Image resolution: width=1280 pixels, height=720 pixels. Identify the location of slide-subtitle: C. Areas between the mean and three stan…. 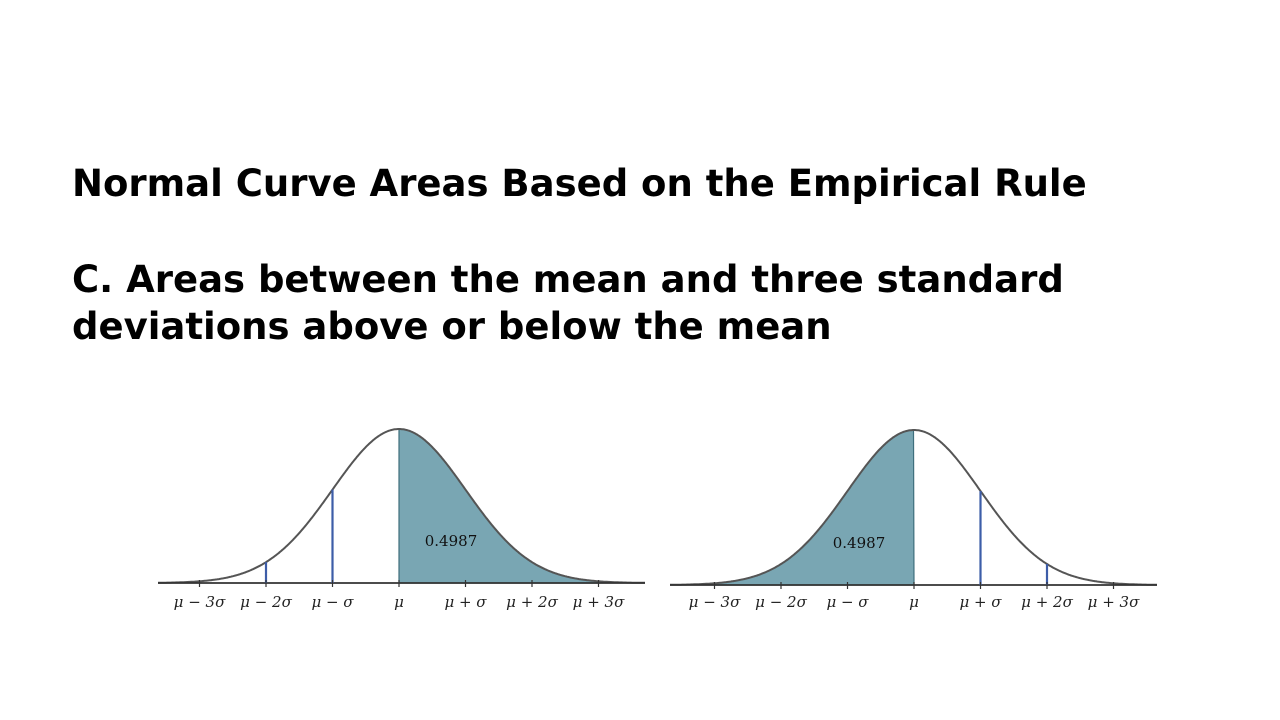
(568, 303).